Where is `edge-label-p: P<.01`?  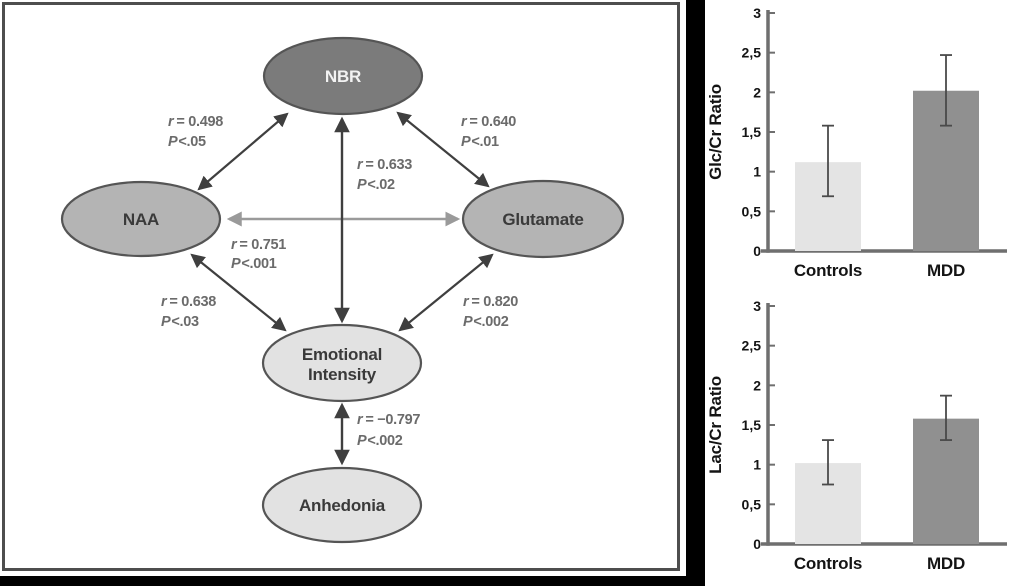
edge-label-p: P<.01 is located at coordinates (480, 142).